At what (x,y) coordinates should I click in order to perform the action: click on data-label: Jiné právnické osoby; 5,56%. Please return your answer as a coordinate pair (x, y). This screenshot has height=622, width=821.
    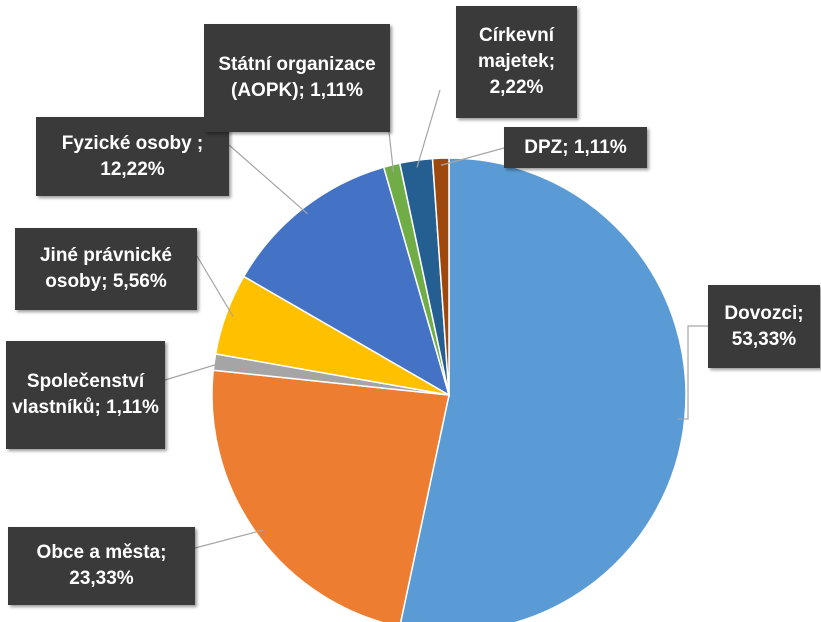
    Looking at the image, I should click on (106, 269).